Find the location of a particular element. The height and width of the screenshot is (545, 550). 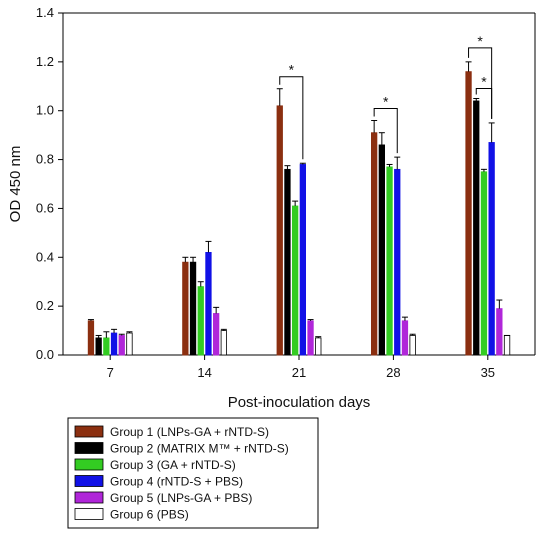

legend-label: Group 2 (MATRIX M™ + rNTD-S) is located at coordinates (199, 449).